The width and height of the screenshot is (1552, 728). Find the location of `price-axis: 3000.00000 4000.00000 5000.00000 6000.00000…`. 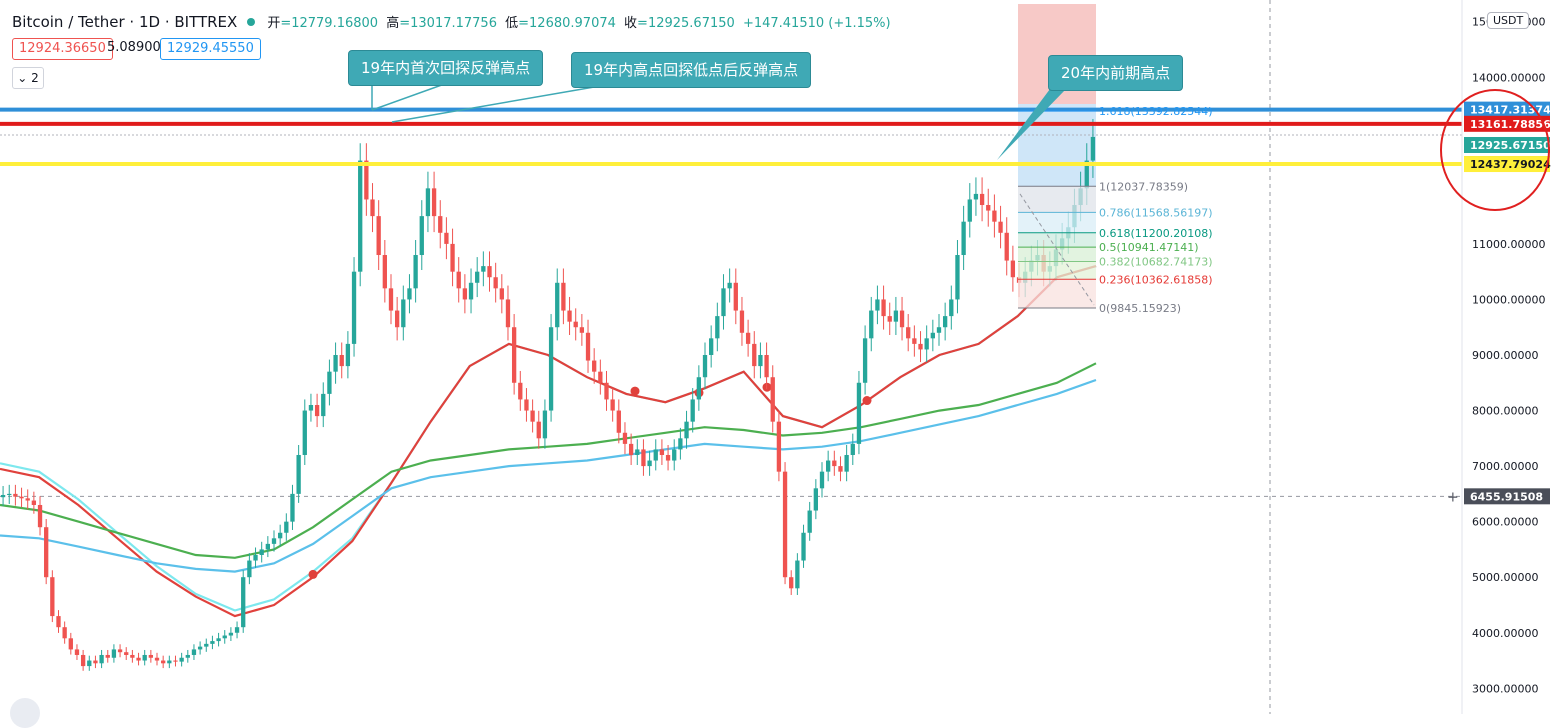

price-axis: 3000.00000 4000.00000 5000.00000 6000.00000… is located at coordinates (1499, 357).